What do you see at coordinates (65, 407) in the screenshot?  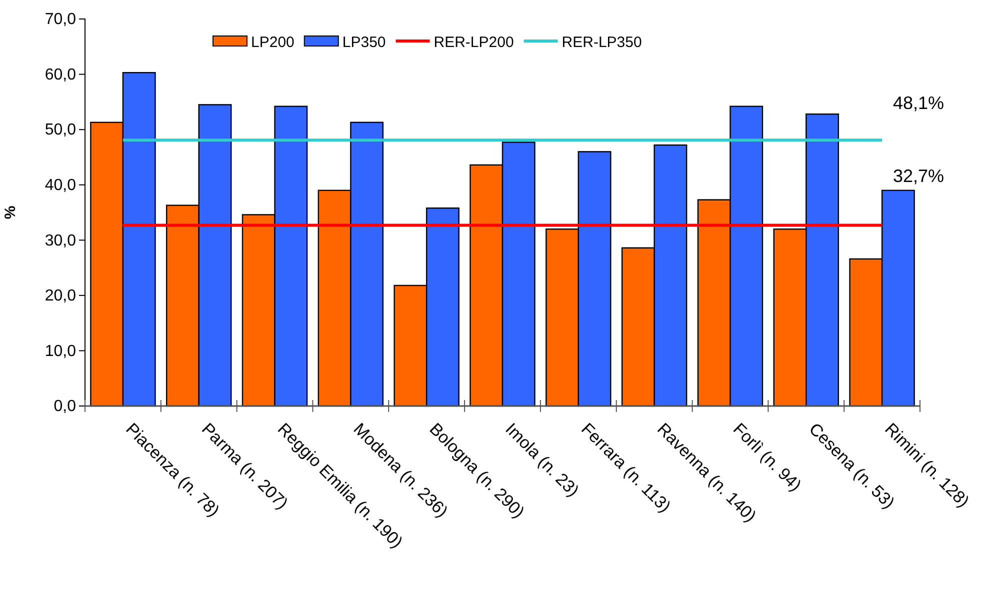 I see `y-tick-label: 0,0` at bounding box center [65, 407].